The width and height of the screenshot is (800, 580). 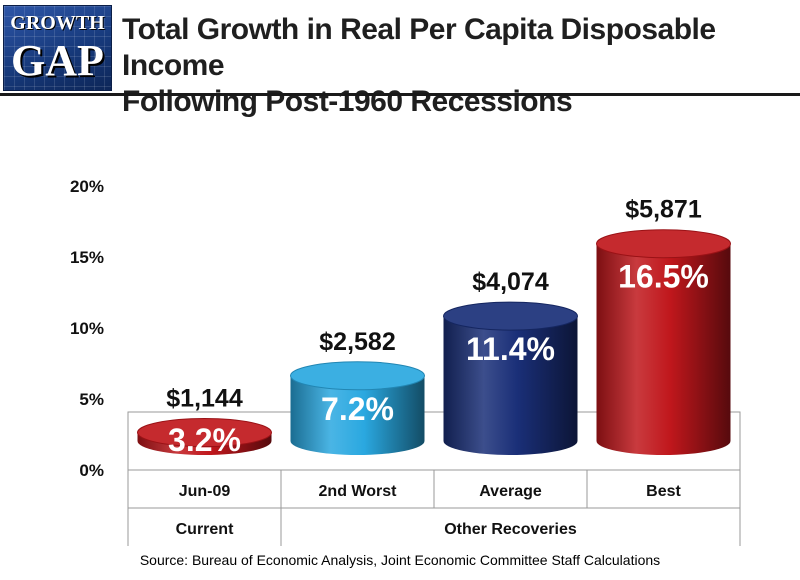 I want to click on y-tick-label: 0%, so click(x=91, y=470).